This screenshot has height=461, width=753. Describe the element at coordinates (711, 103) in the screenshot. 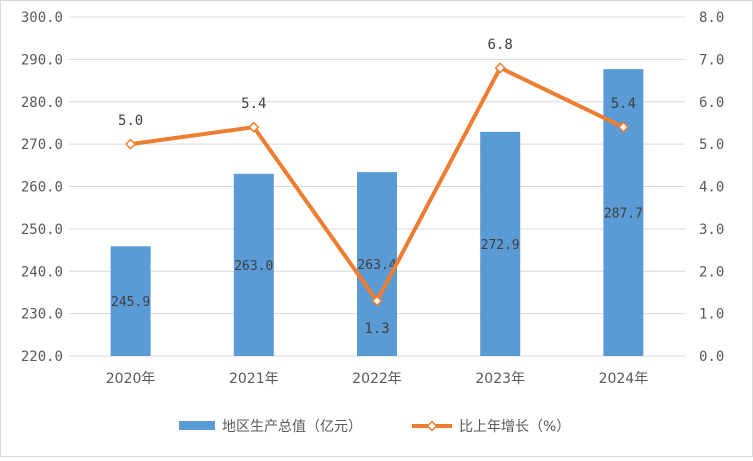

I see `y-right-tick-label: 6.0` at that location.